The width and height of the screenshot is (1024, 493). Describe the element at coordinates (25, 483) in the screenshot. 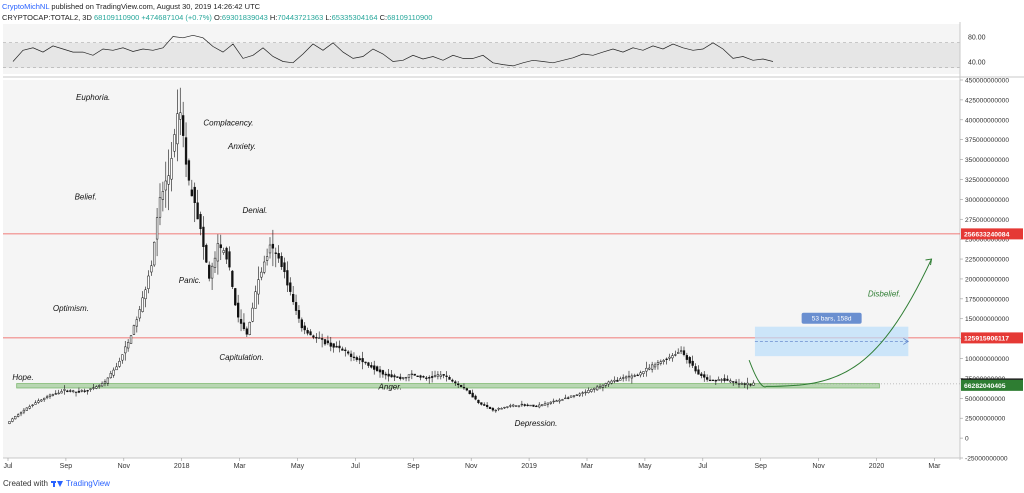

I see `created-with-text: Created with` at that location.